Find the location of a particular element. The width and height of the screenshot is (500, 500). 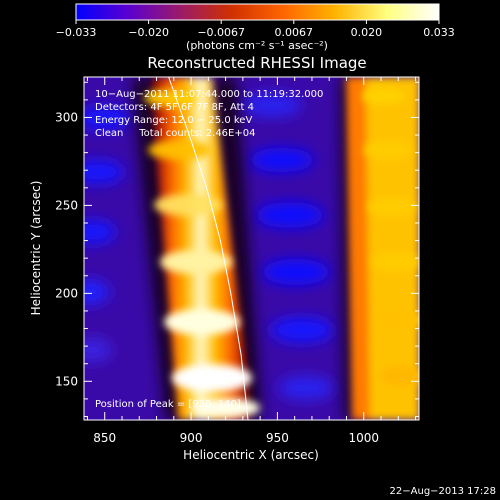

x-axis-label: Heliocentric X (arcsec) is located at coordinates (251, 455).